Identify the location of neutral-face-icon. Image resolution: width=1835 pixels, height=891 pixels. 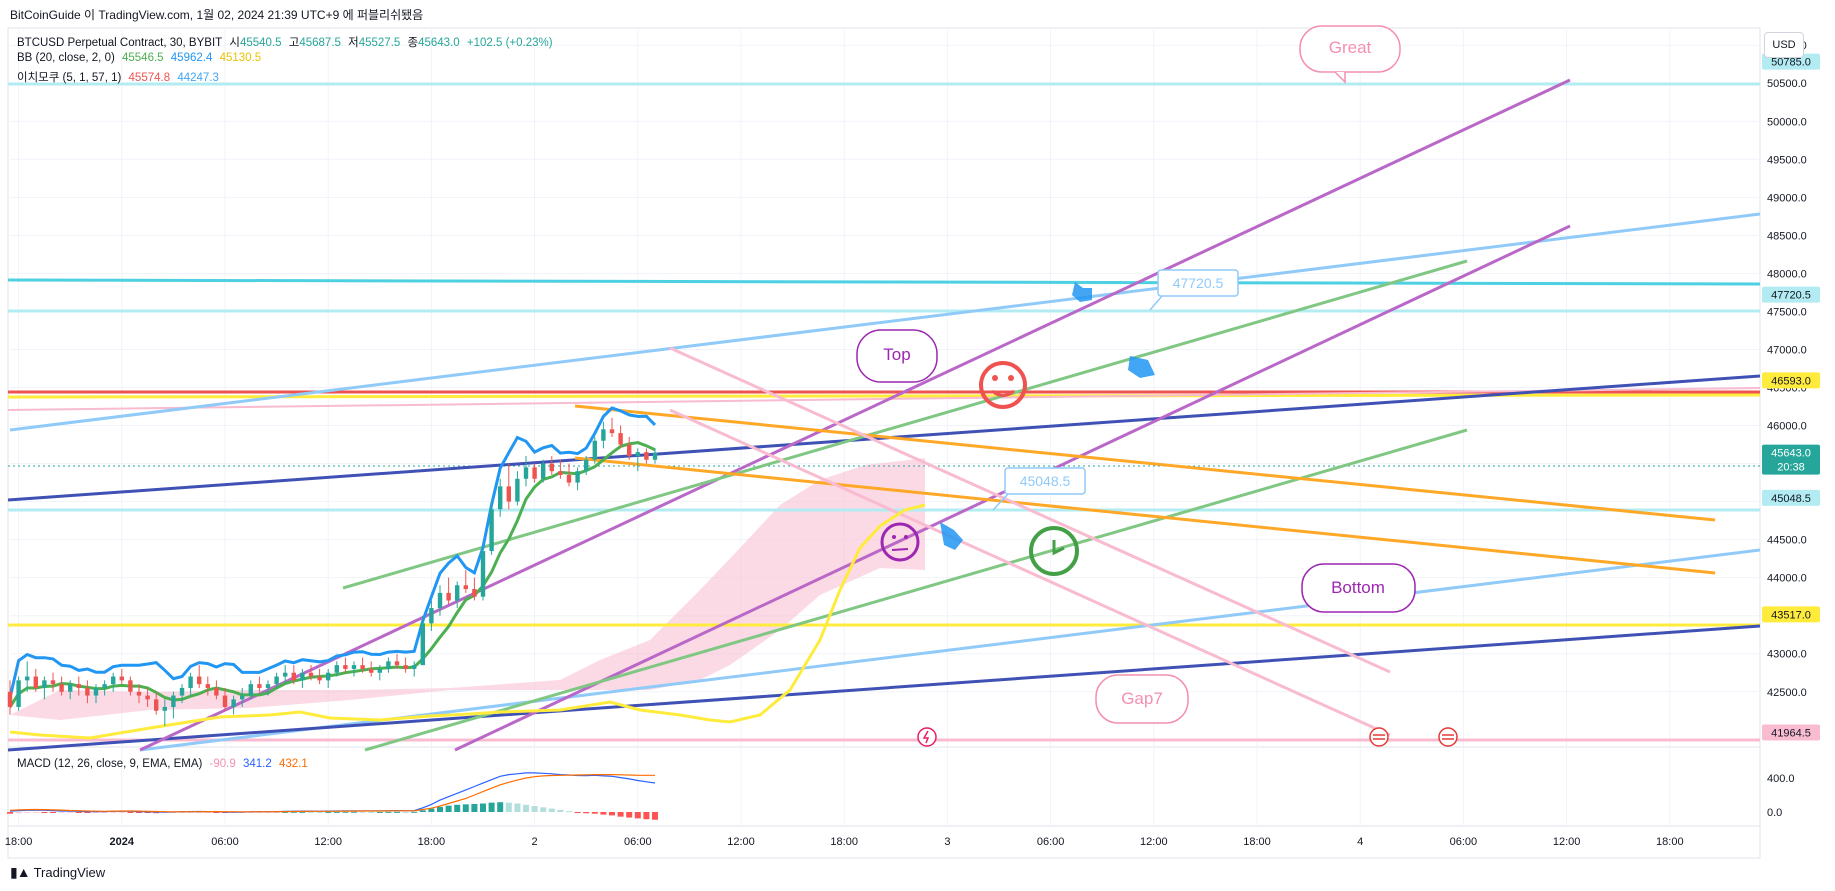
(900, 542).